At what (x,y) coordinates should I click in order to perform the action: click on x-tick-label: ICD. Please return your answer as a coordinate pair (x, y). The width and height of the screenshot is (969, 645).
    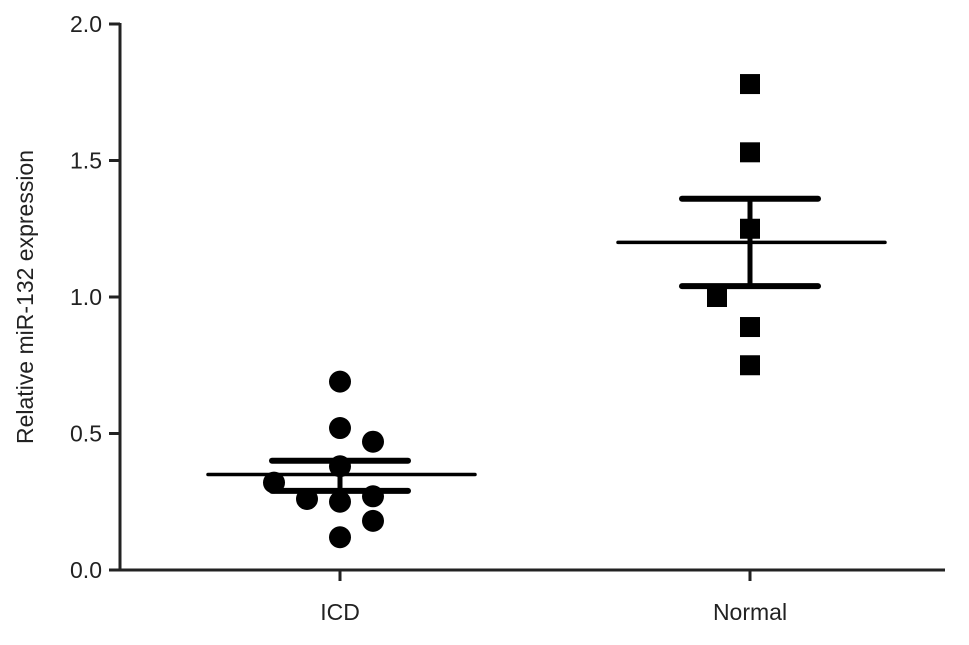
    Looking at the image, I should click on (340, 612).